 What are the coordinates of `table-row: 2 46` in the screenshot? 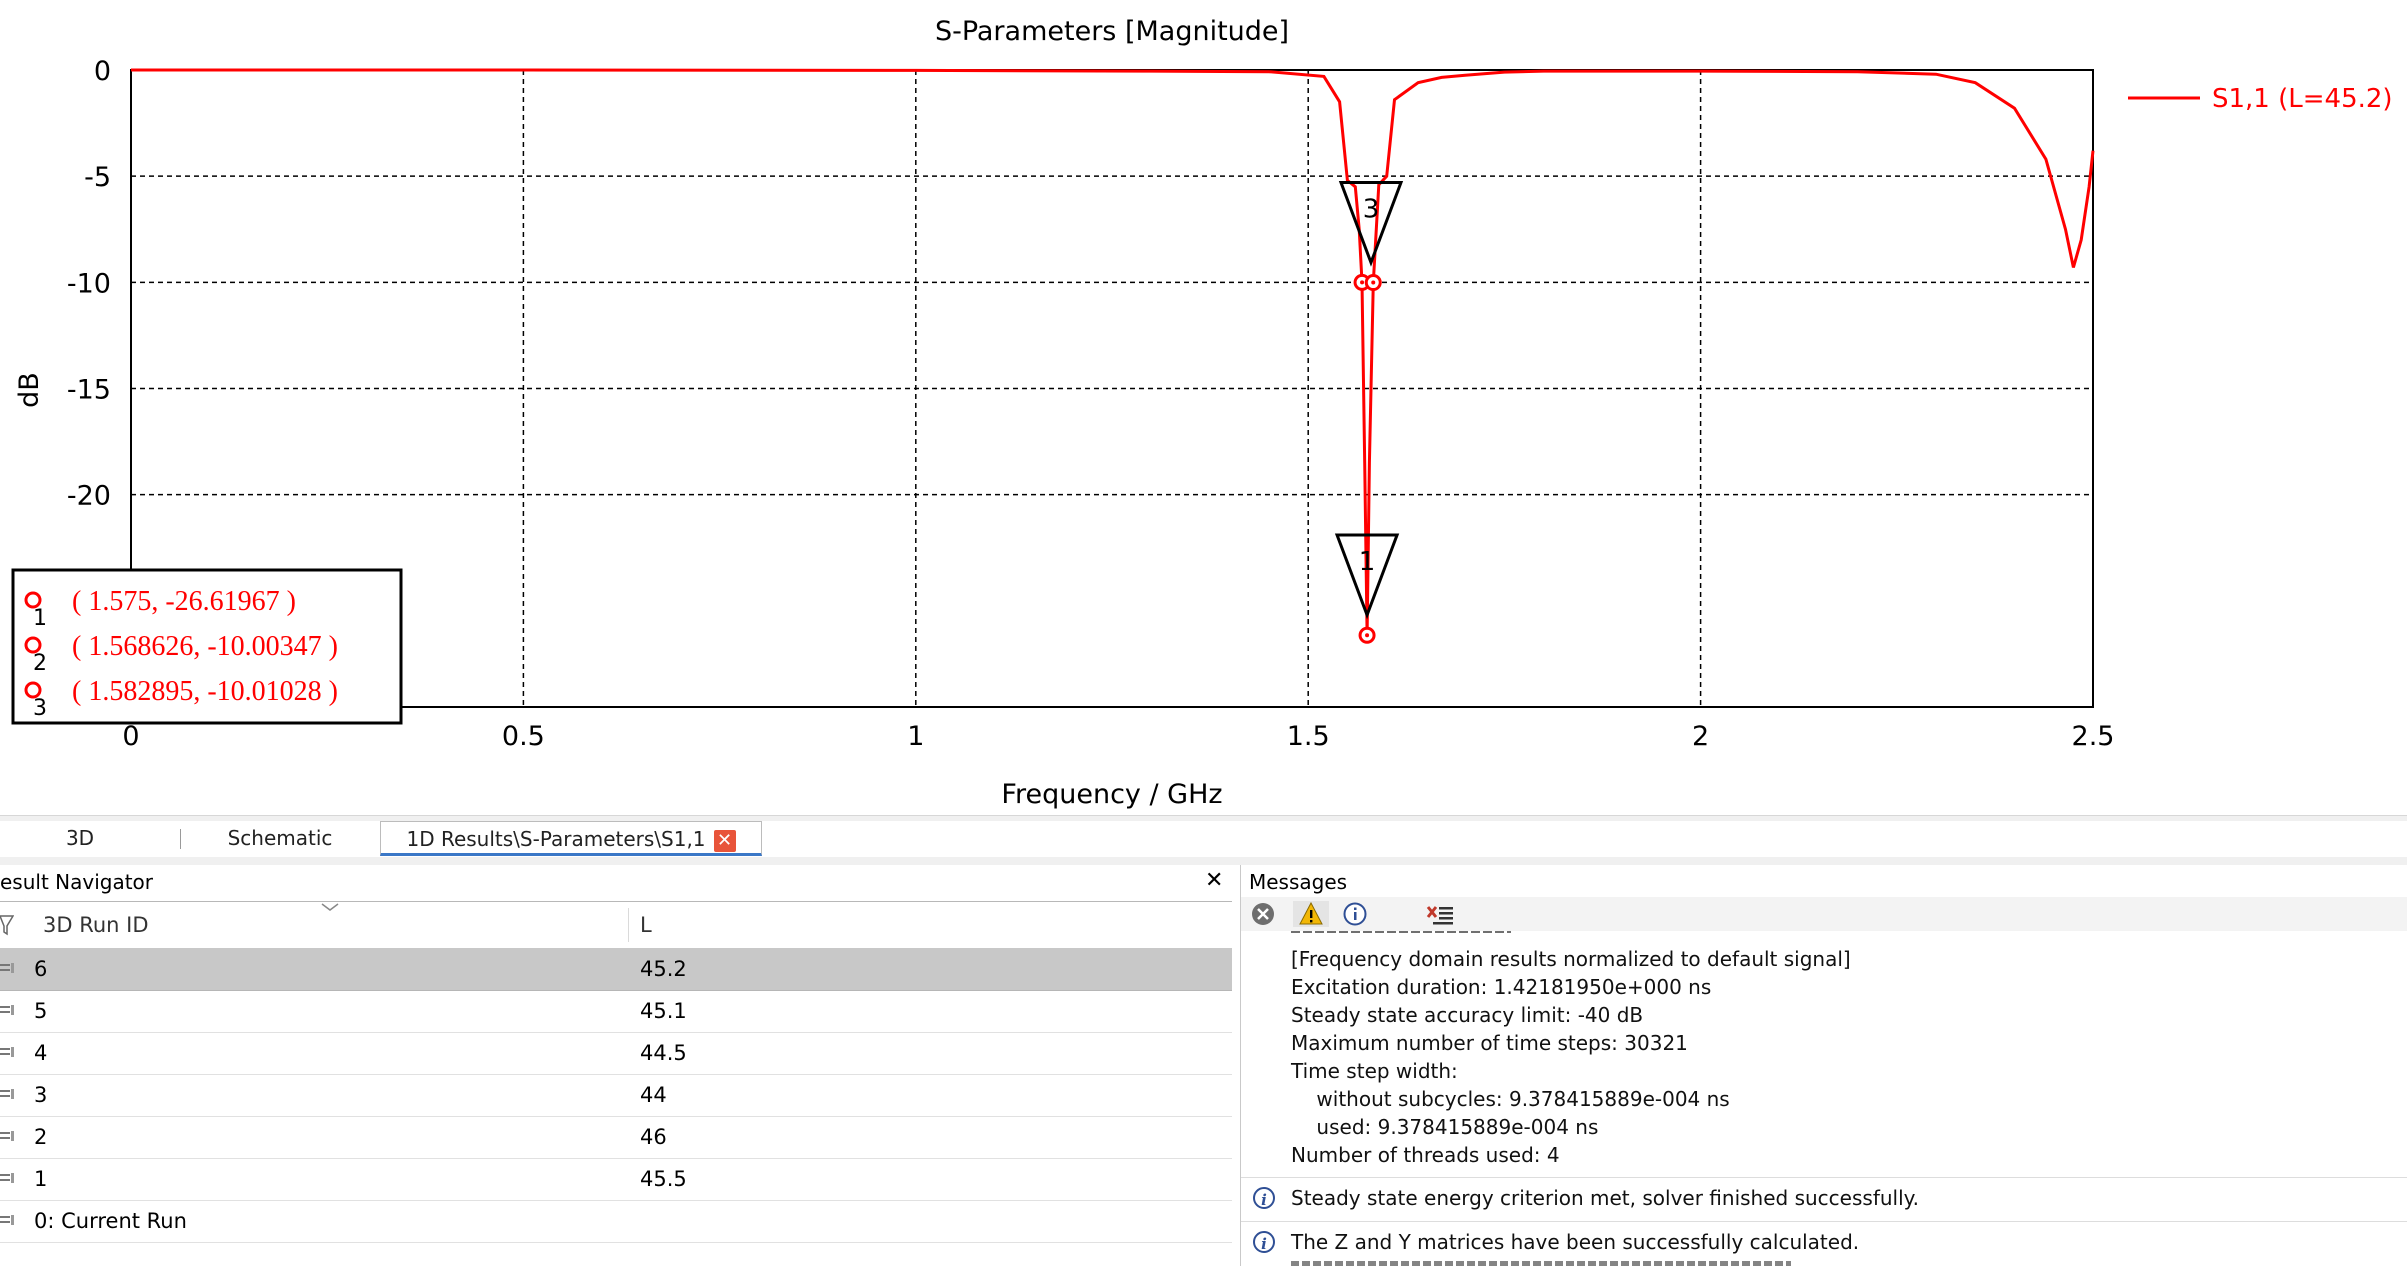 It's located at (616, 1137).